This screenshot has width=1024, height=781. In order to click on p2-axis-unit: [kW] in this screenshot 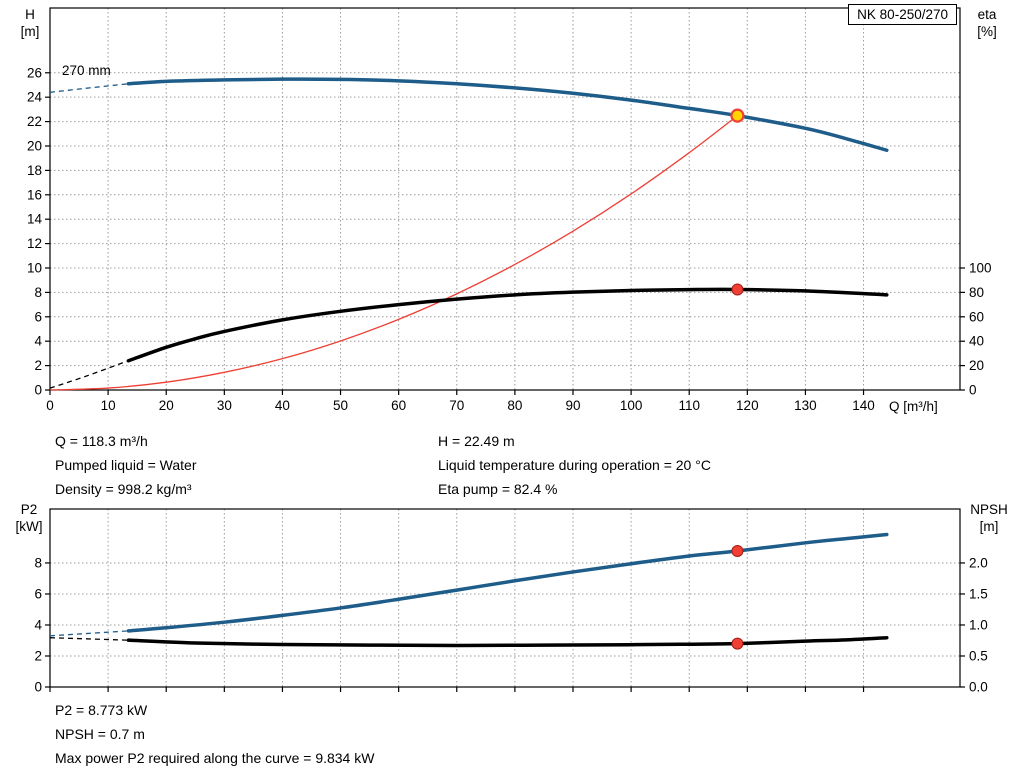, I will do `click(29, 526)`.